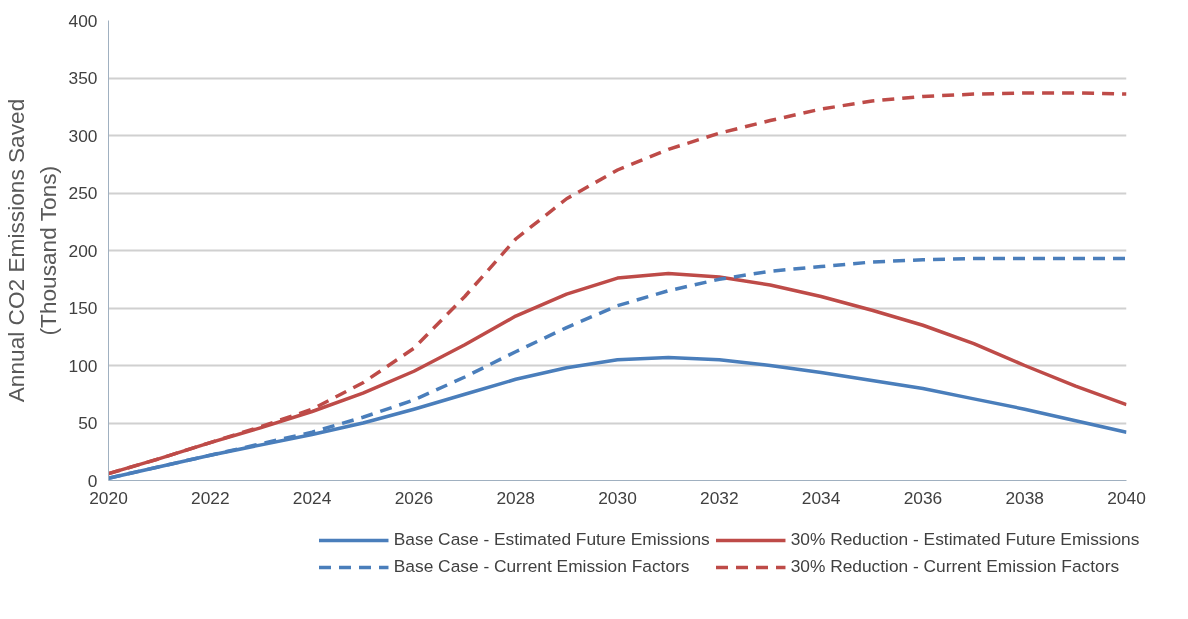  What do you see at coordinates (551, 539) in the screenshot?
I see `legend-label: Base Case - Estimated Future Emissions` at bounding box center [551, 539].